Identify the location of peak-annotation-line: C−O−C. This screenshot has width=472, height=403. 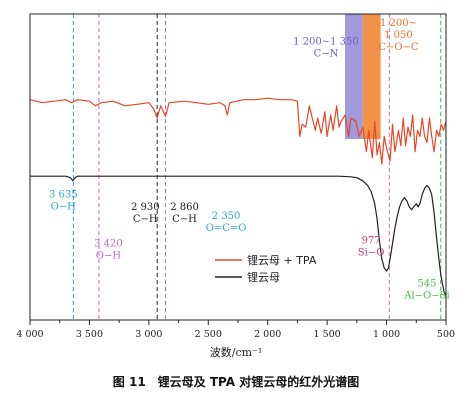
(398, 47).